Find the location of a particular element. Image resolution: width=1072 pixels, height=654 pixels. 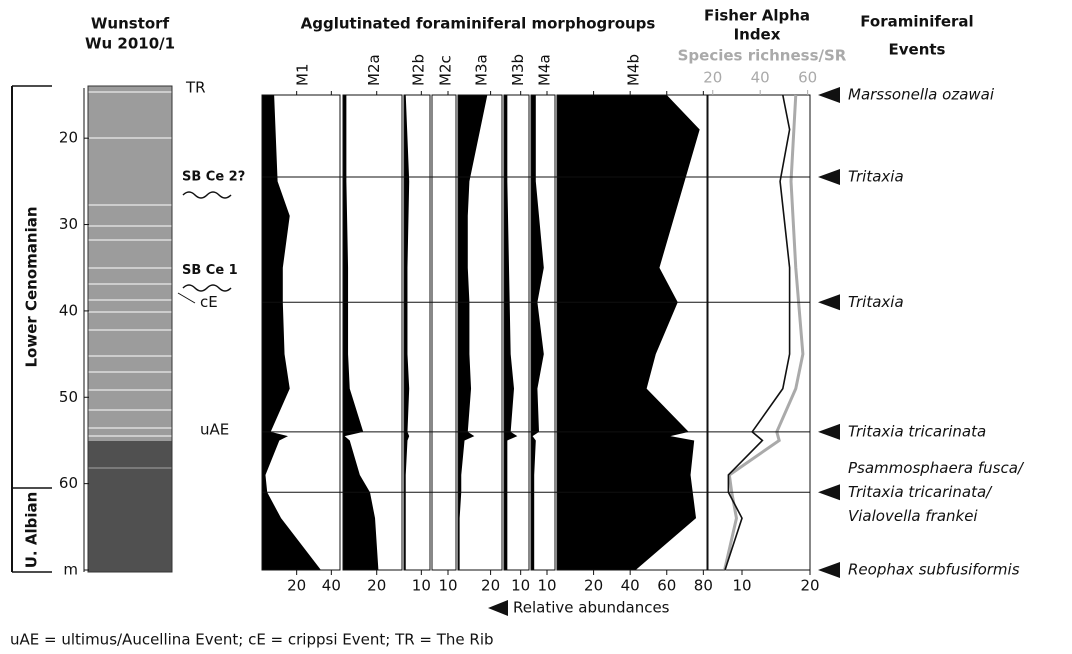

panel-label: M2a is located at coordinates (374, 70).